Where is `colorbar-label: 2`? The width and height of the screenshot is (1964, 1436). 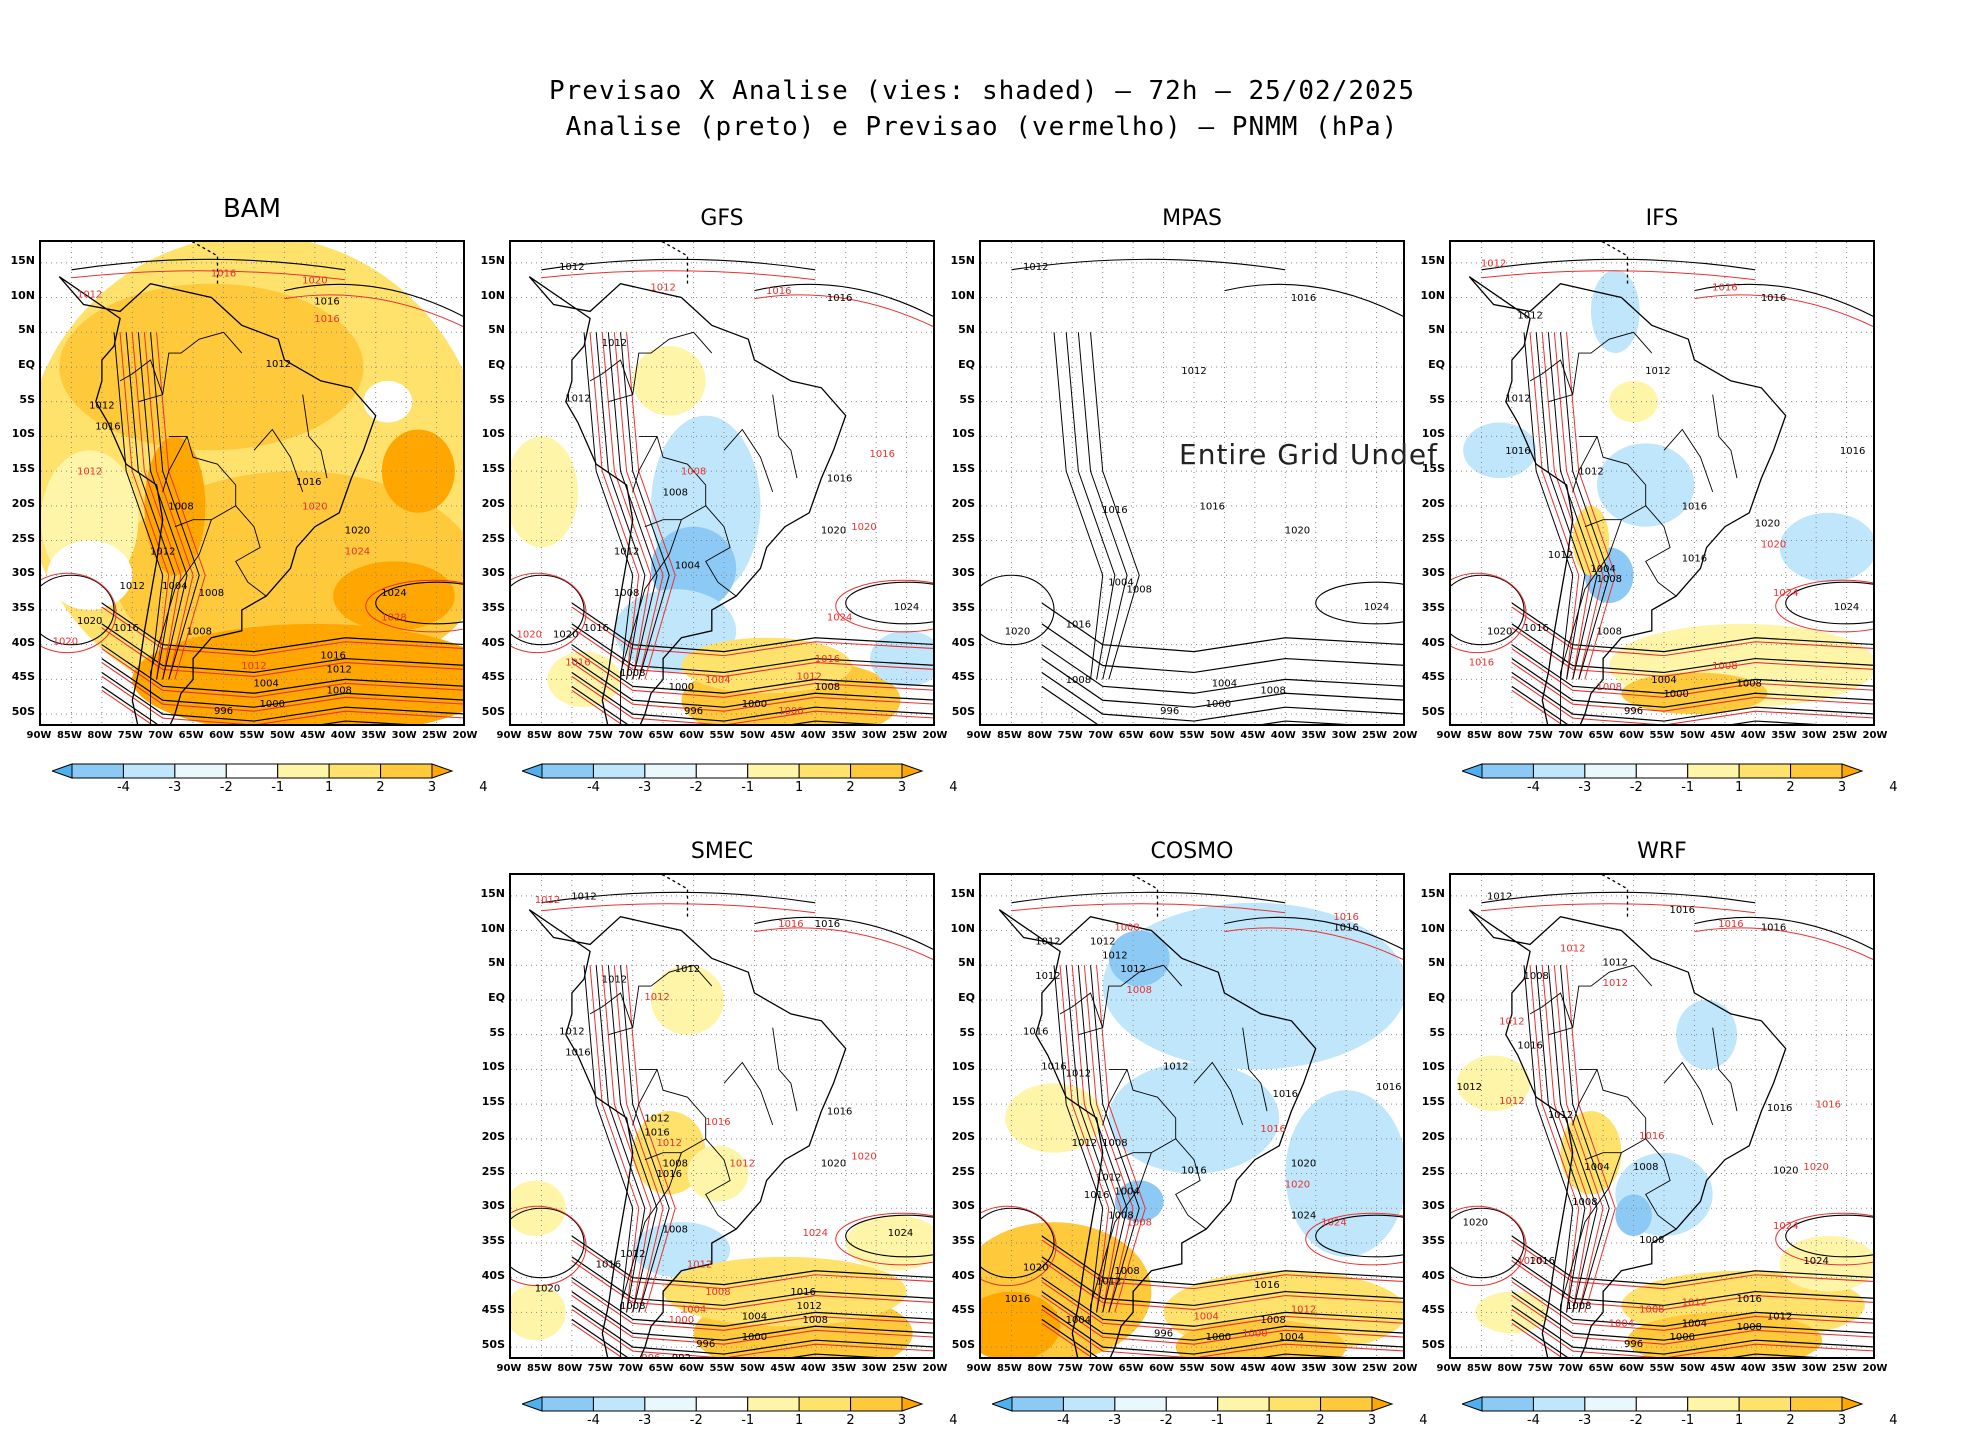 colorbar-label: 2 is located at coordinates (380, 787).